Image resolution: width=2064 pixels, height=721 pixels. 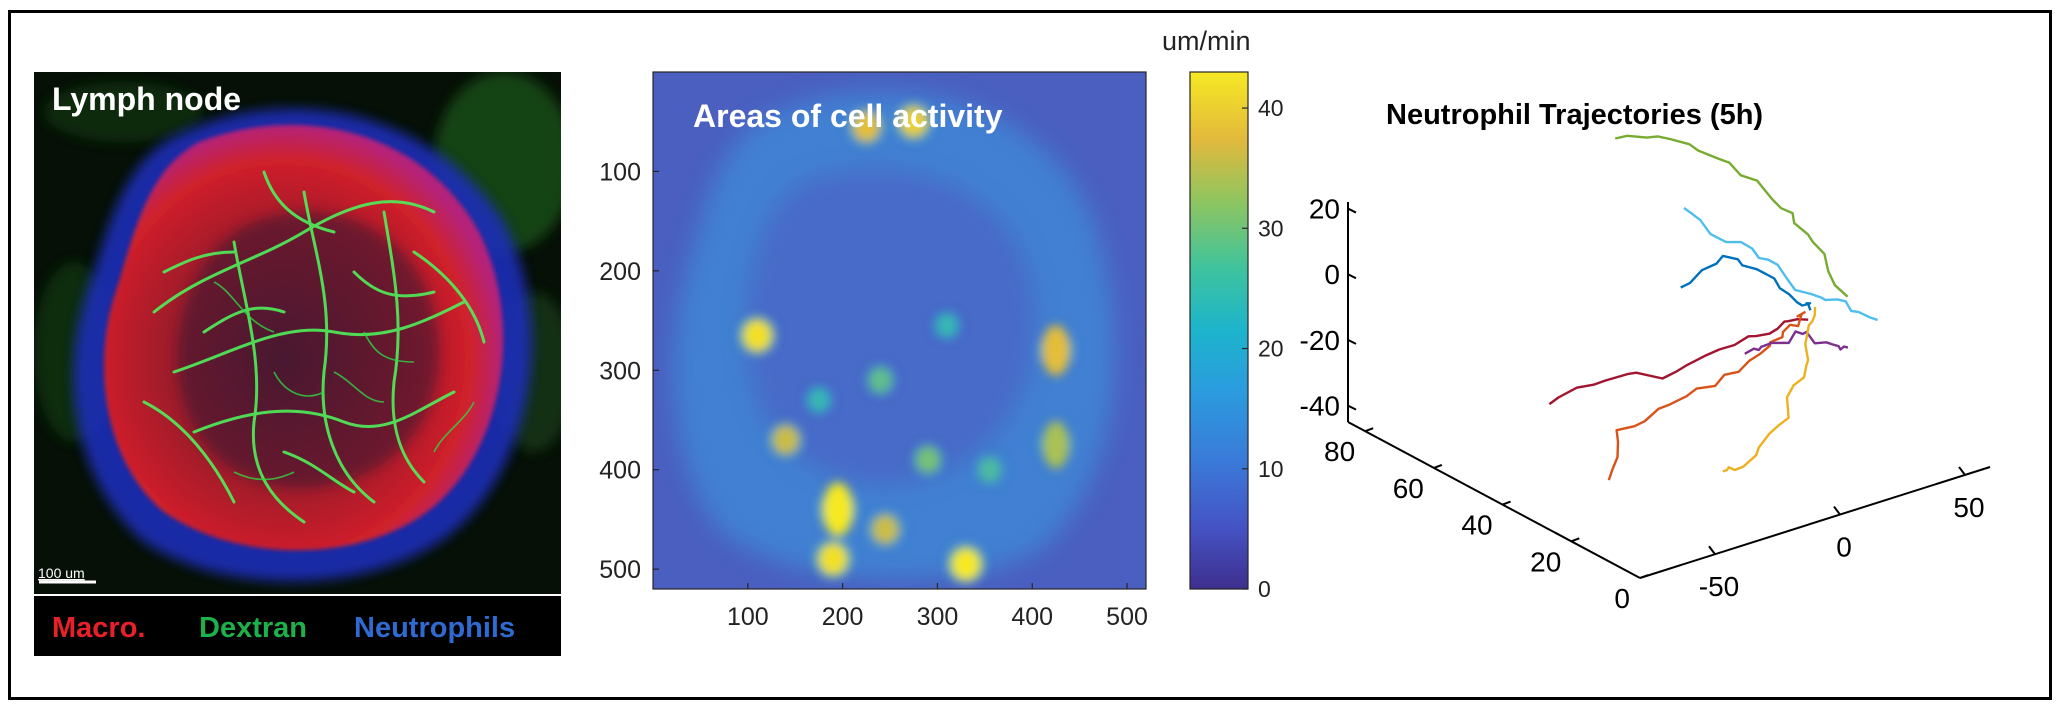 What do you see at coordinates (620, 471) in the screenshot?
I see `y-tick-label: 400` at bounding box center [620, 471].